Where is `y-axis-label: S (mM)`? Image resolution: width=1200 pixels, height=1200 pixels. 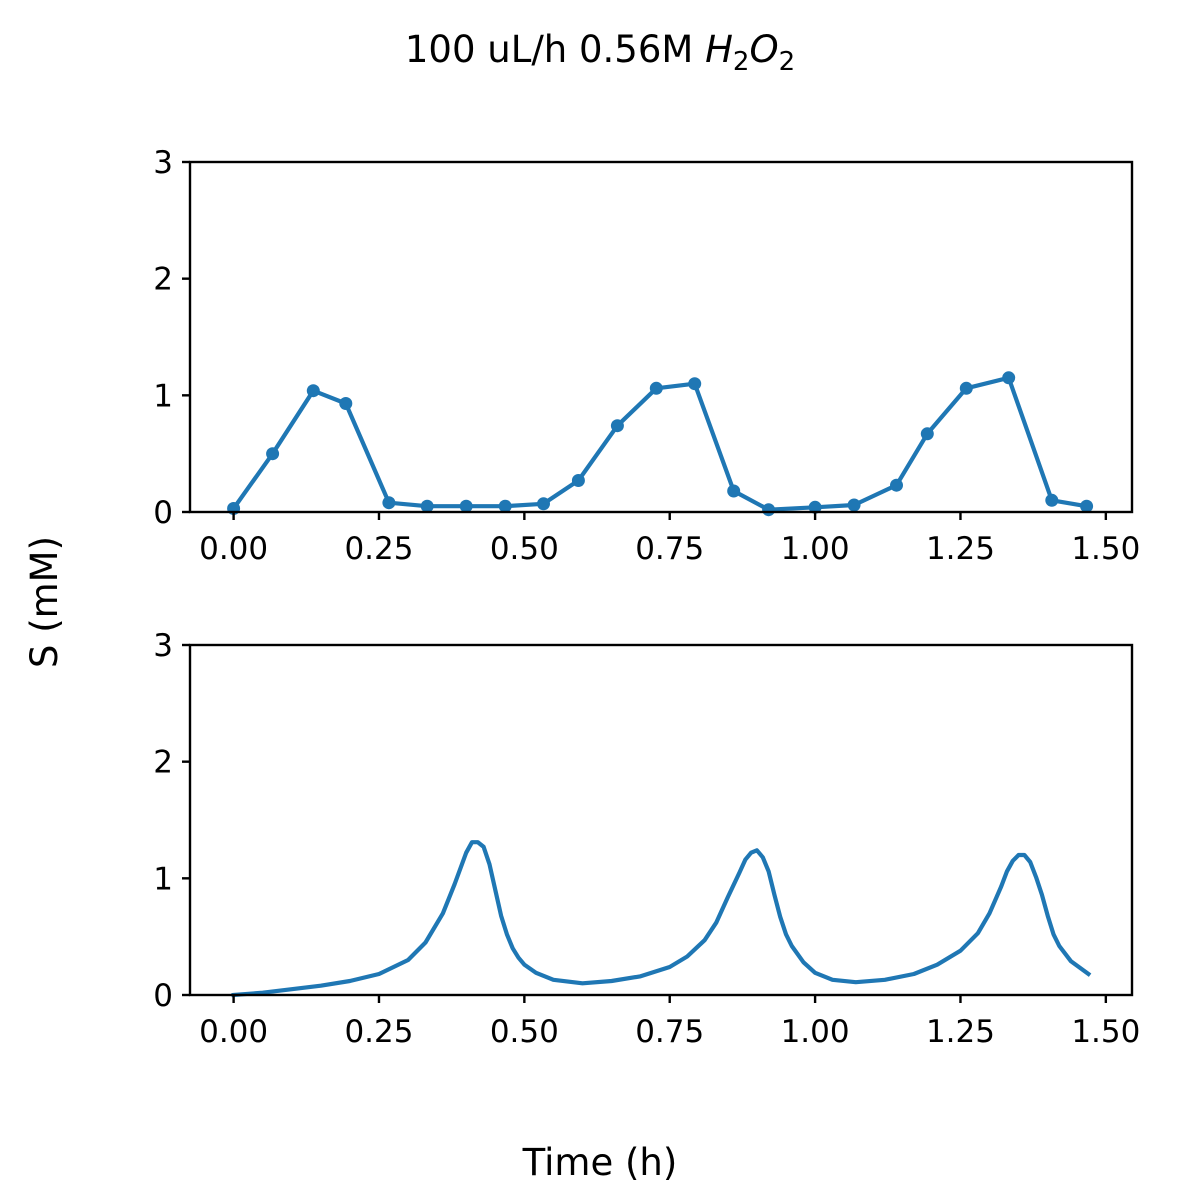
y-axis-label: S (mM) is located at coordinates (44, 602).